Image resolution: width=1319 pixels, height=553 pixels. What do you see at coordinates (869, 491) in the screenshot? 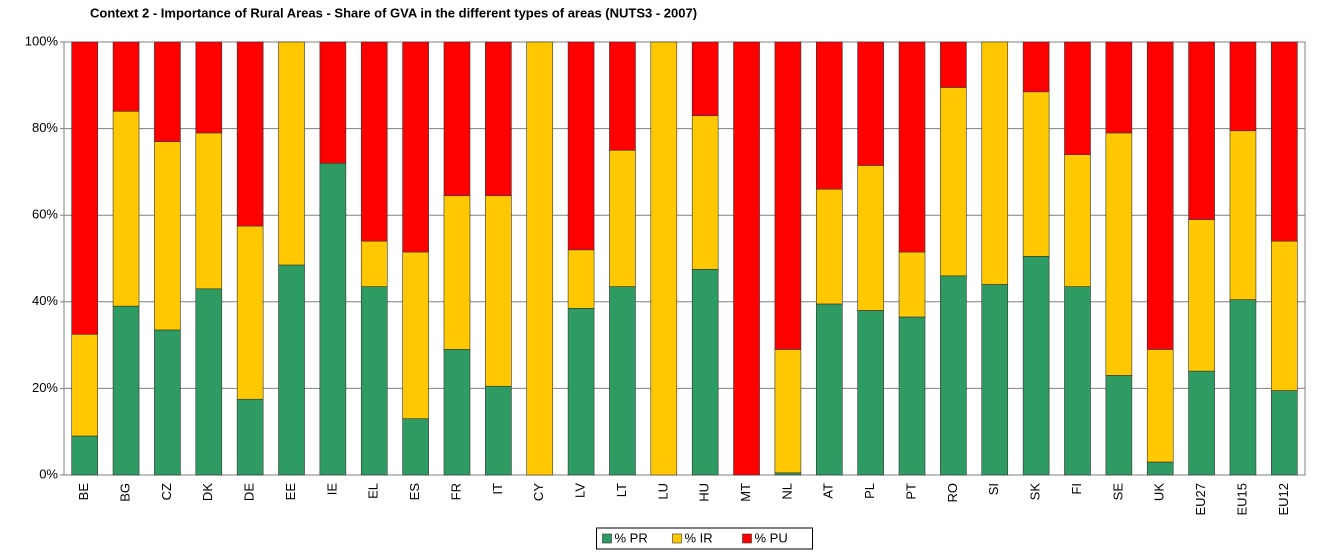
I see `x-tick-label: PL` at bounding box center [869, 491].